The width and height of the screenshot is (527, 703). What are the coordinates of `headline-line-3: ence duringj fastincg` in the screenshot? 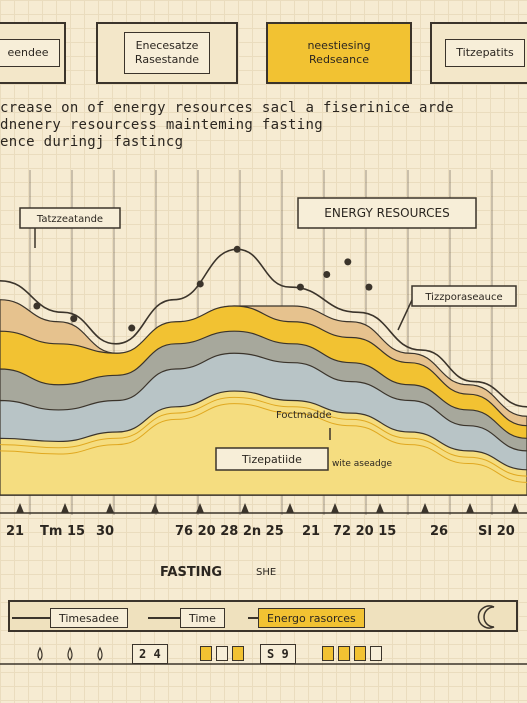 It's located at (92, 142).